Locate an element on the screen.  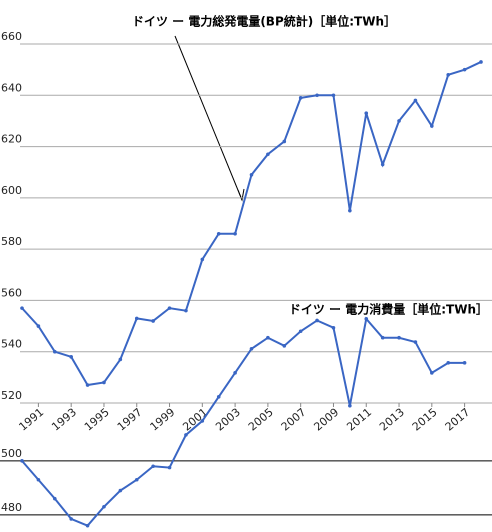
x-tick-label: 2017 is located at coordinates (458, 420).